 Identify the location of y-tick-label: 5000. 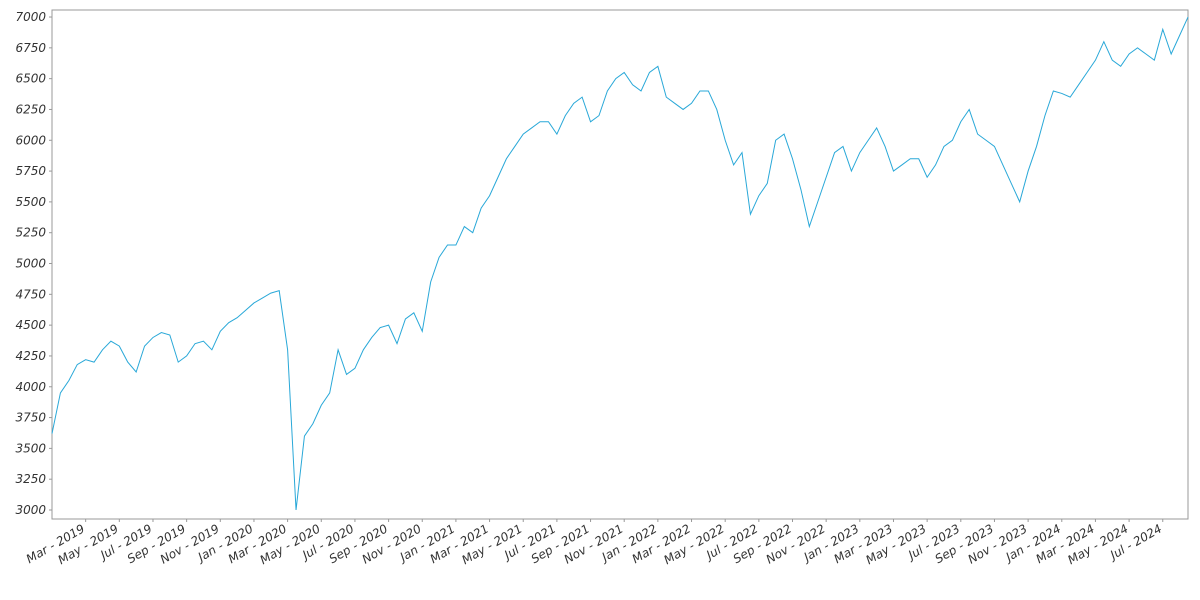
(30, 264).